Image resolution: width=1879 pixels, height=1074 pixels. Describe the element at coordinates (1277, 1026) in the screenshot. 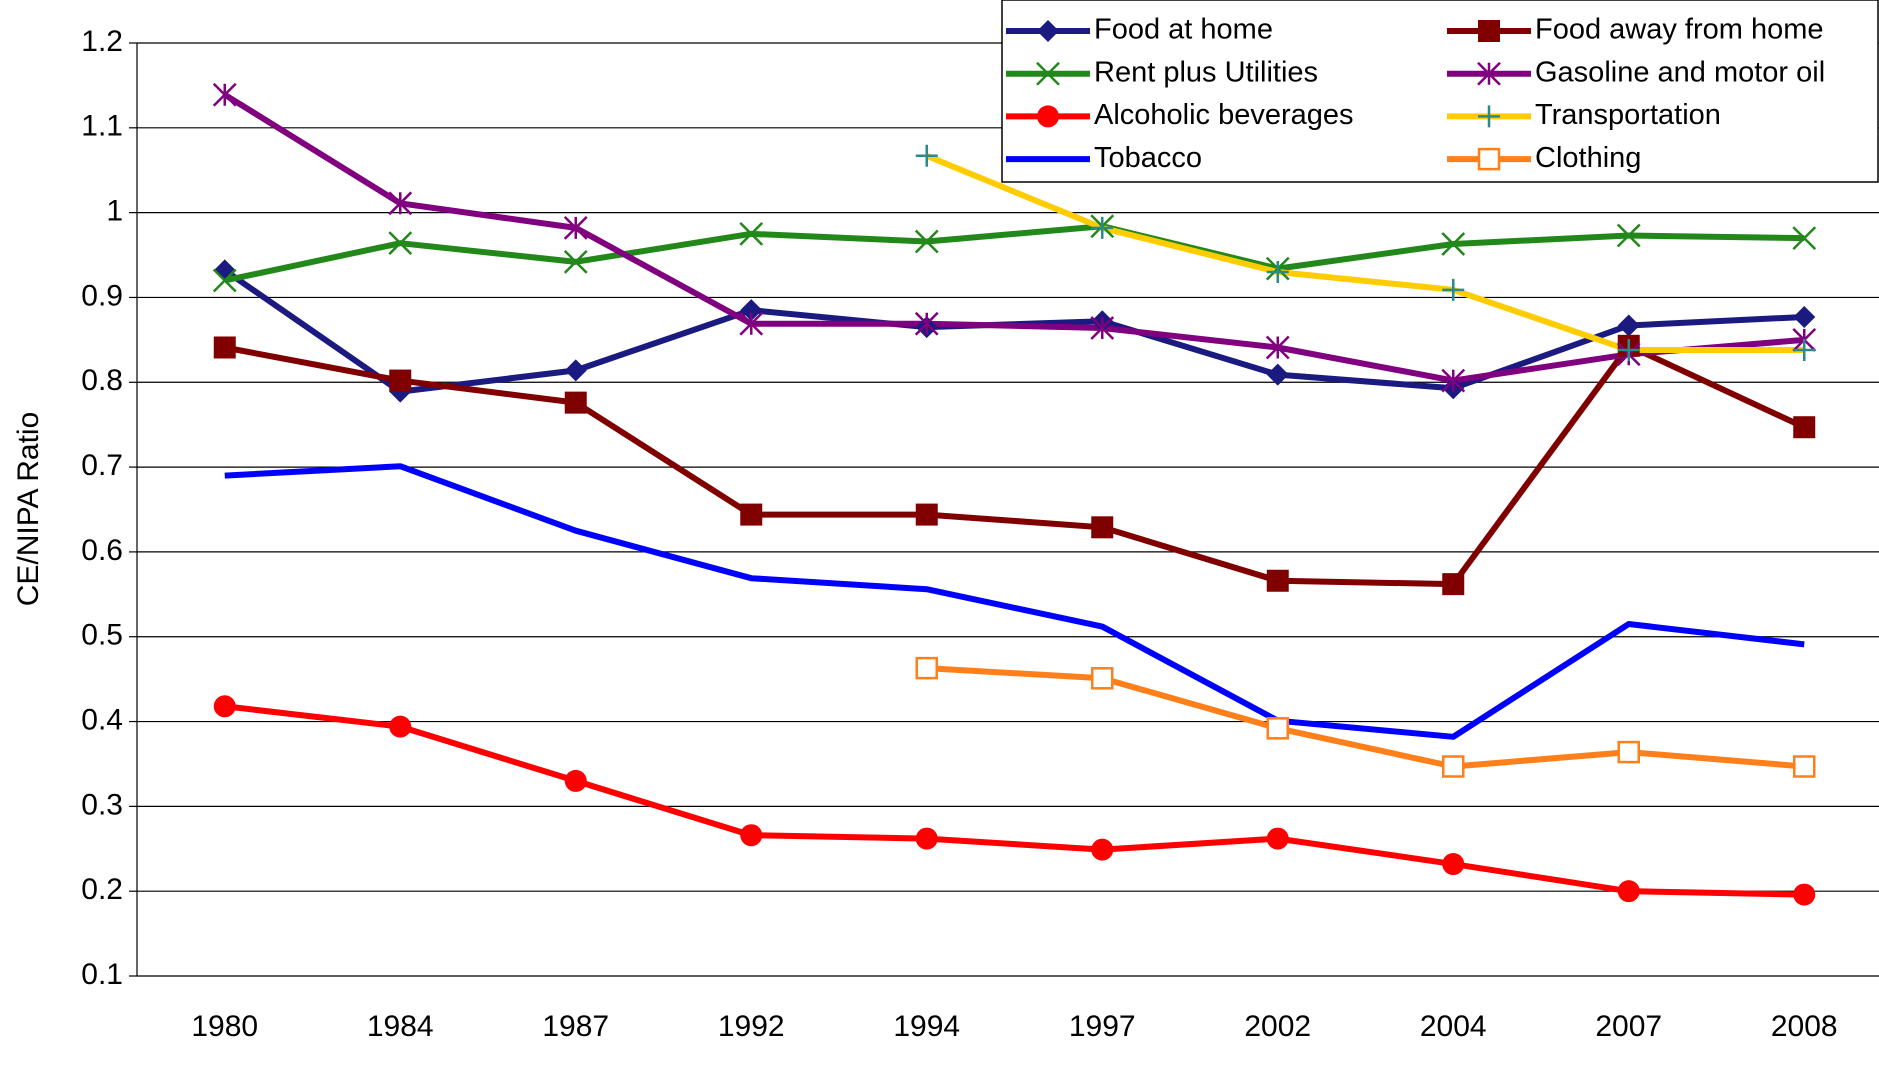

I see `x-tick-label: 2002` at that location.